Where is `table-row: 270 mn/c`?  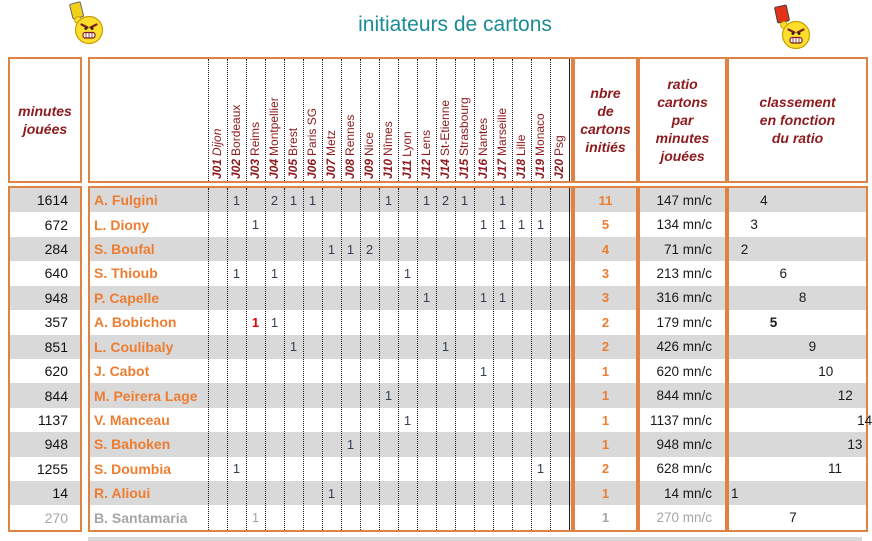 table-row: 270 mn/c is located at coordinates (682, 517).